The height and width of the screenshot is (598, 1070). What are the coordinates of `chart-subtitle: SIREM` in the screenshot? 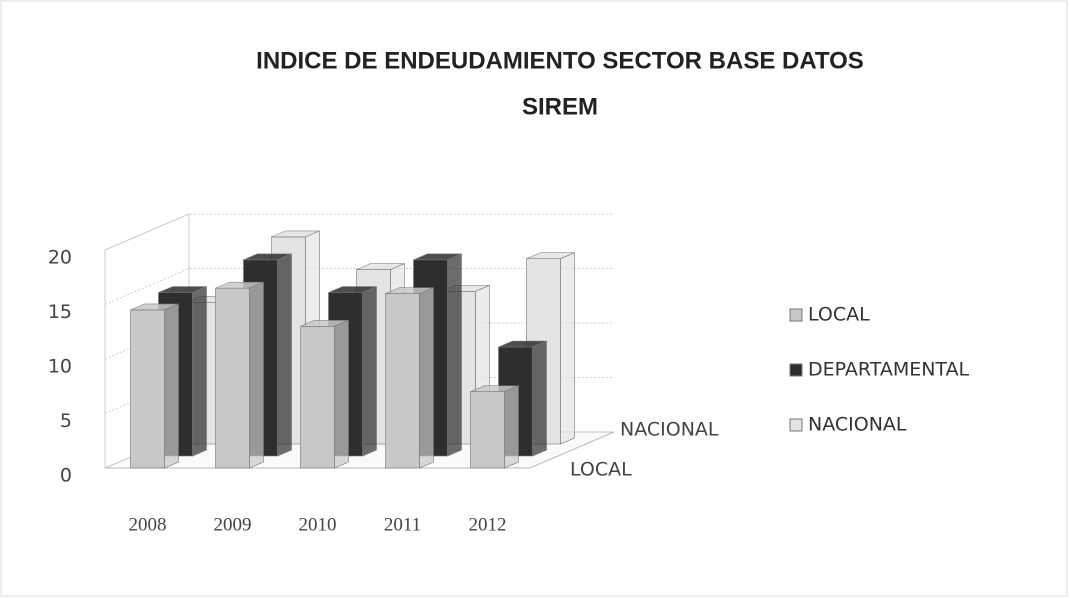 It's located at (560, 106).